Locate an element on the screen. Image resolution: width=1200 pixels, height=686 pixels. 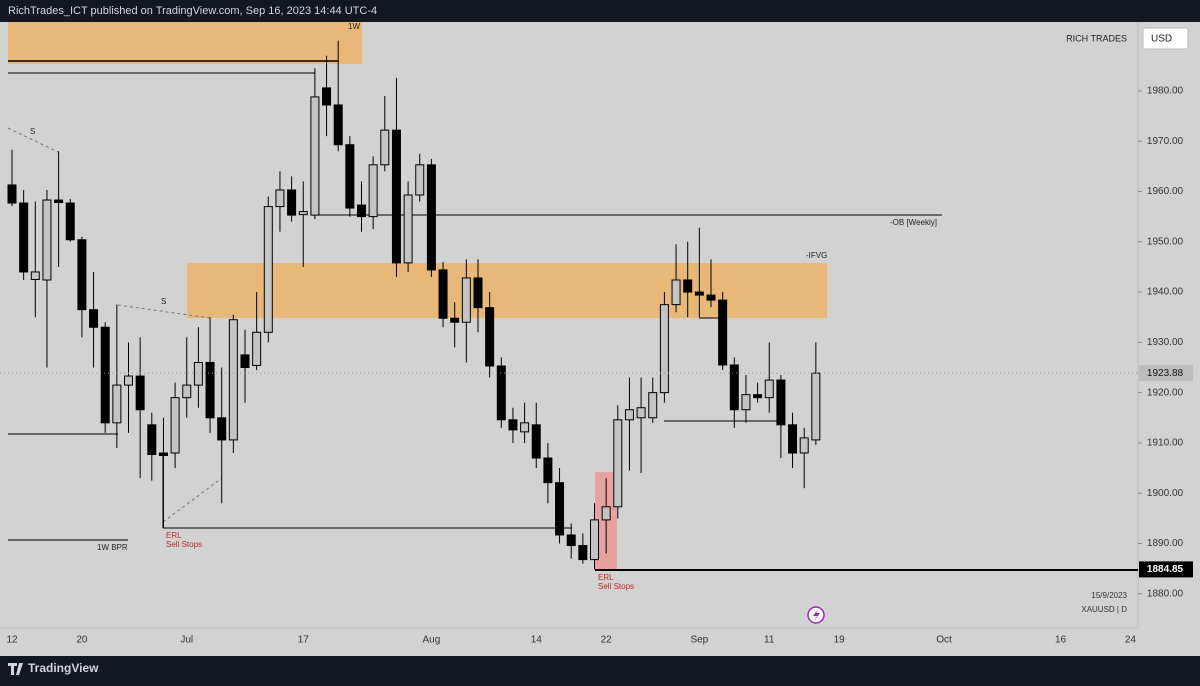
x-tick-label: Oct is located at coordinates (944, 640).